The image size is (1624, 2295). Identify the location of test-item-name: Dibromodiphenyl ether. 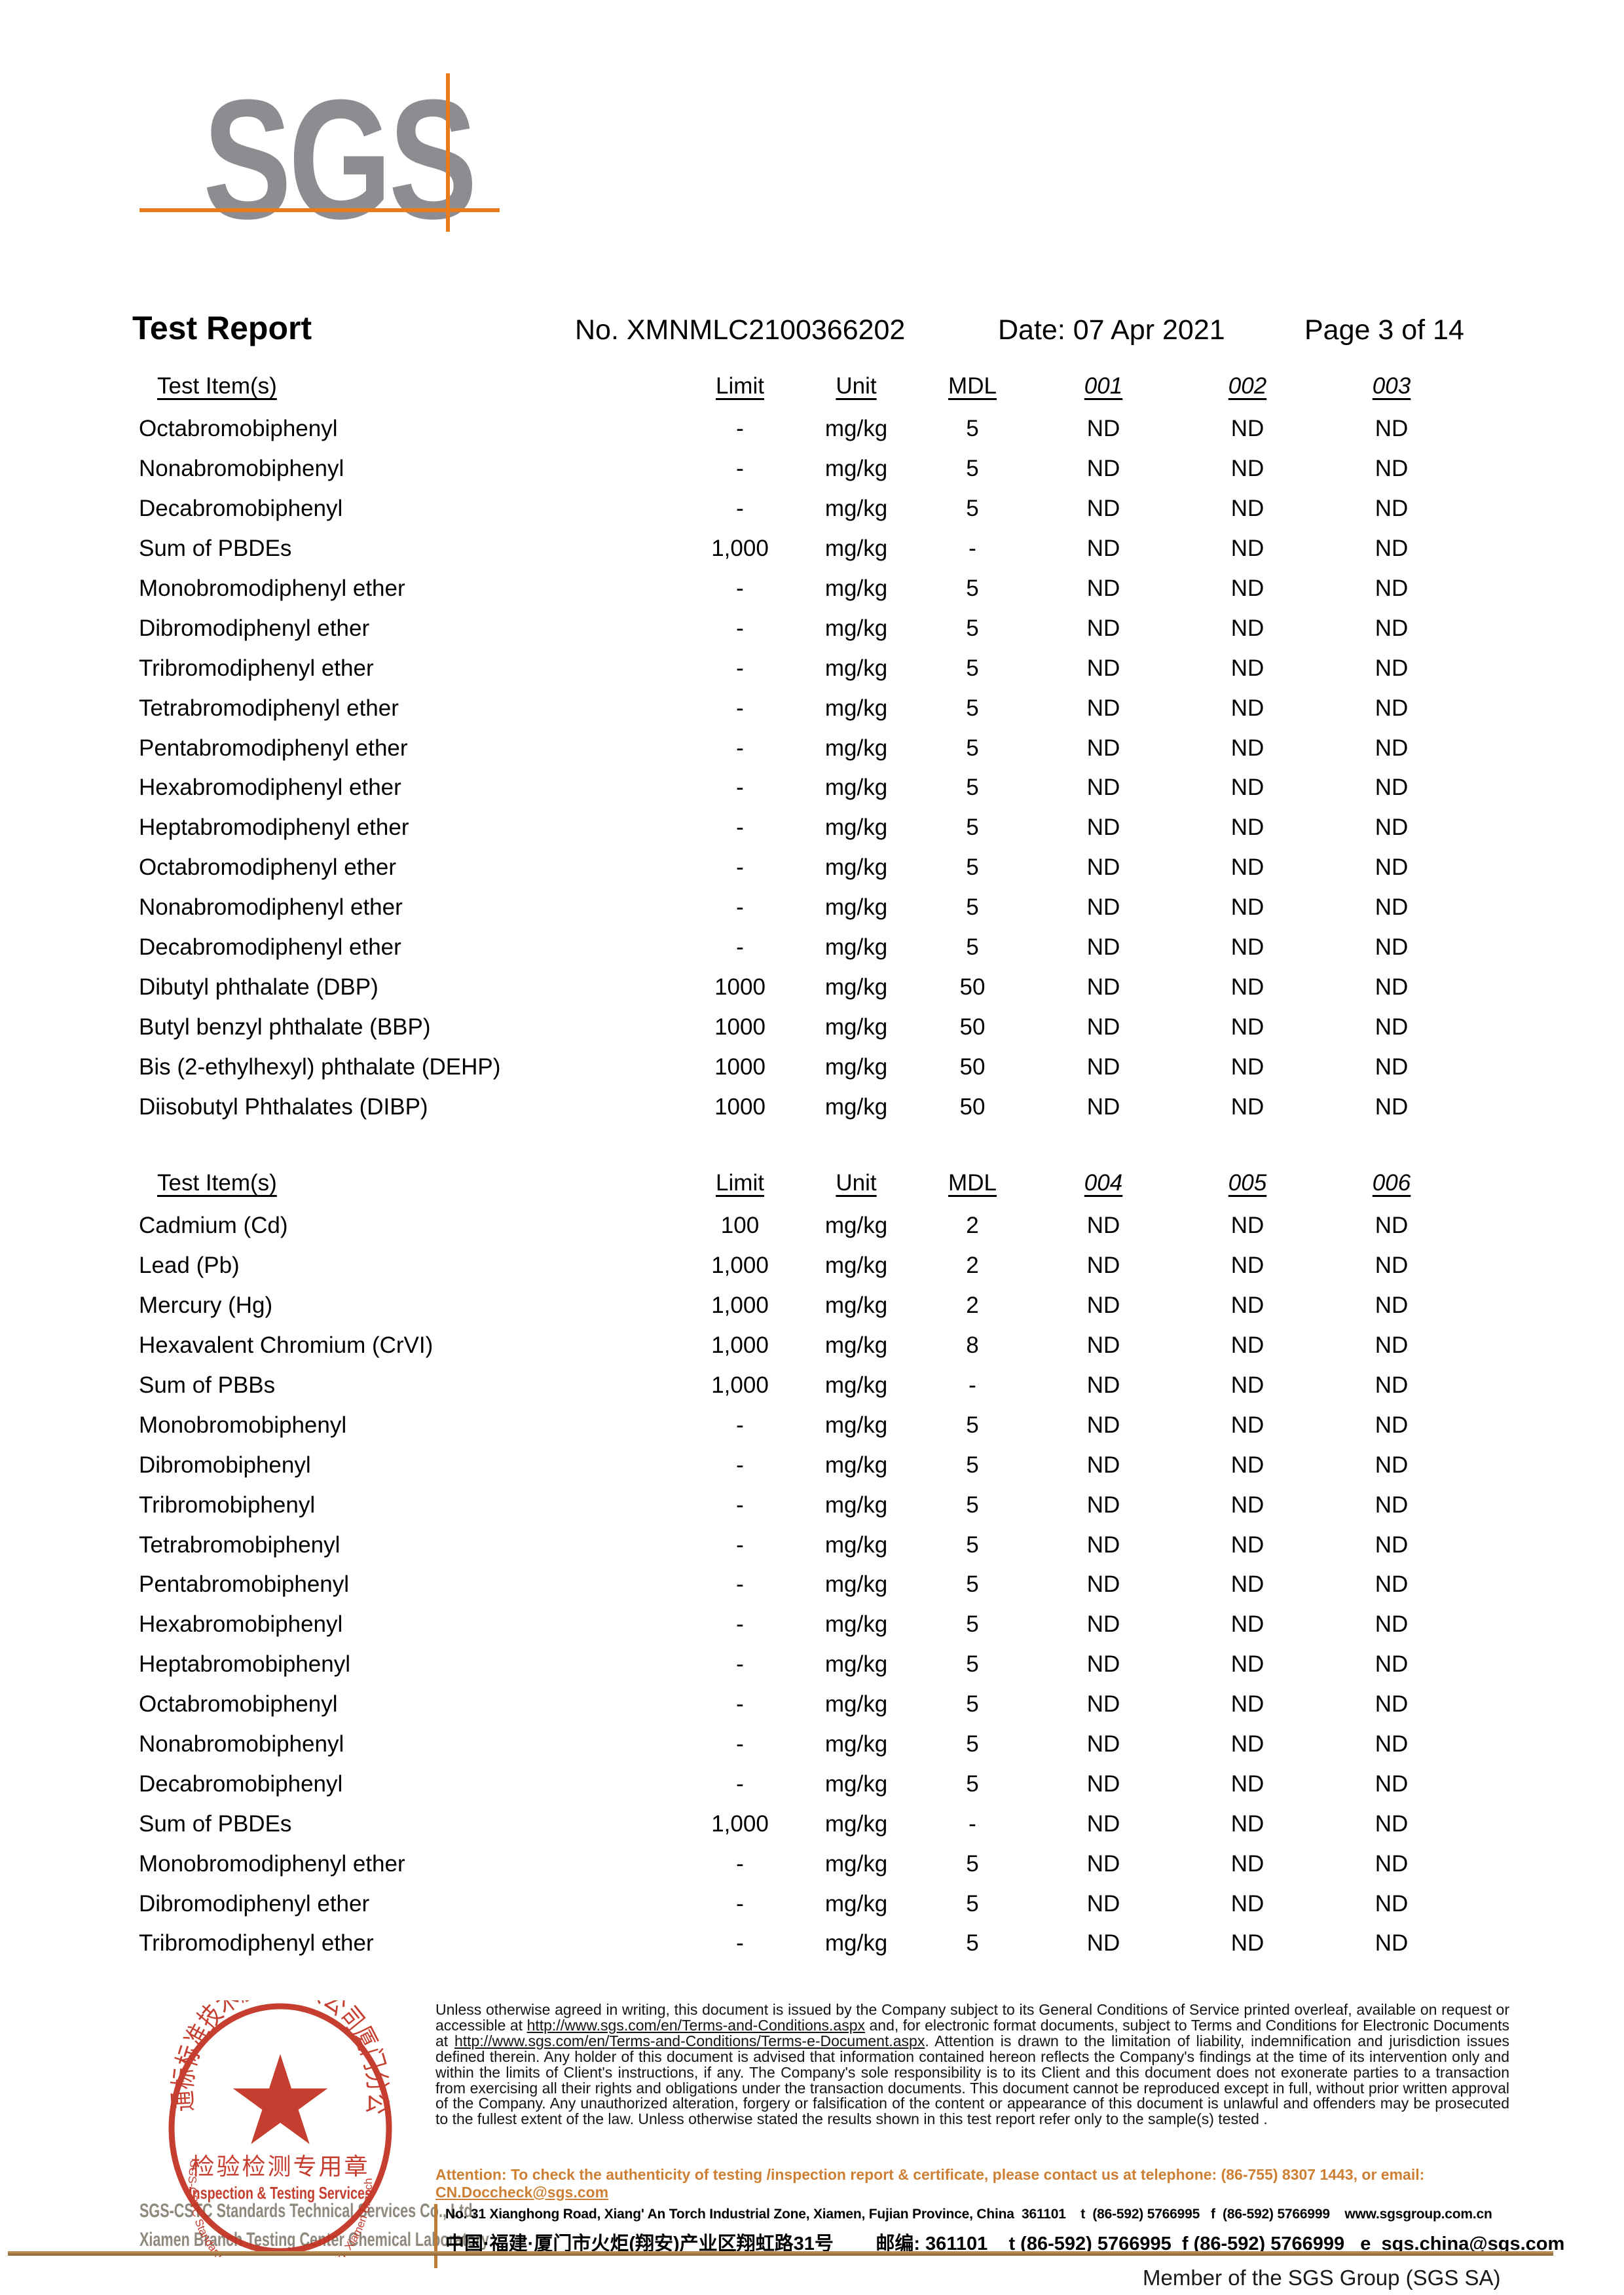
(254, 1903).